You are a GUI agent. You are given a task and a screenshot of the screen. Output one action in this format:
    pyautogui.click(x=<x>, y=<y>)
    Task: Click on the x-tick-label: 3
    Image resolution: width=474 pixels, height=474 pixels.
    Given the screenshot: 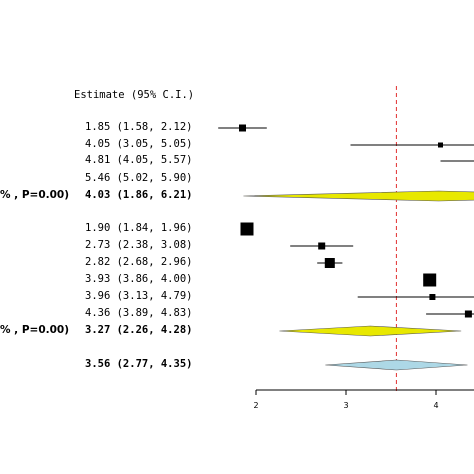 What is the action you would take?
    pyautogui.click(x=345, y=405)
    